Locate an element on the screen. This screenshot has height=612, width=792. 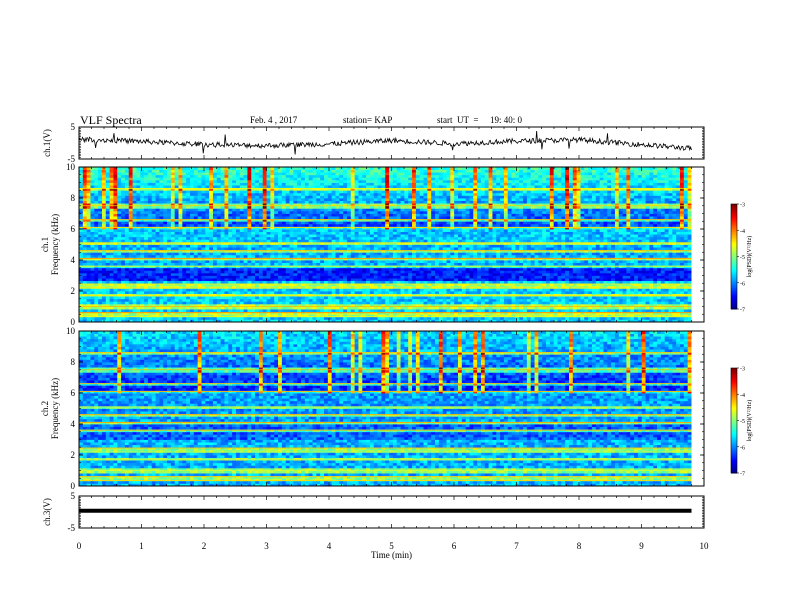
x-tick-label: 9 is located at coordinates (641, 546).